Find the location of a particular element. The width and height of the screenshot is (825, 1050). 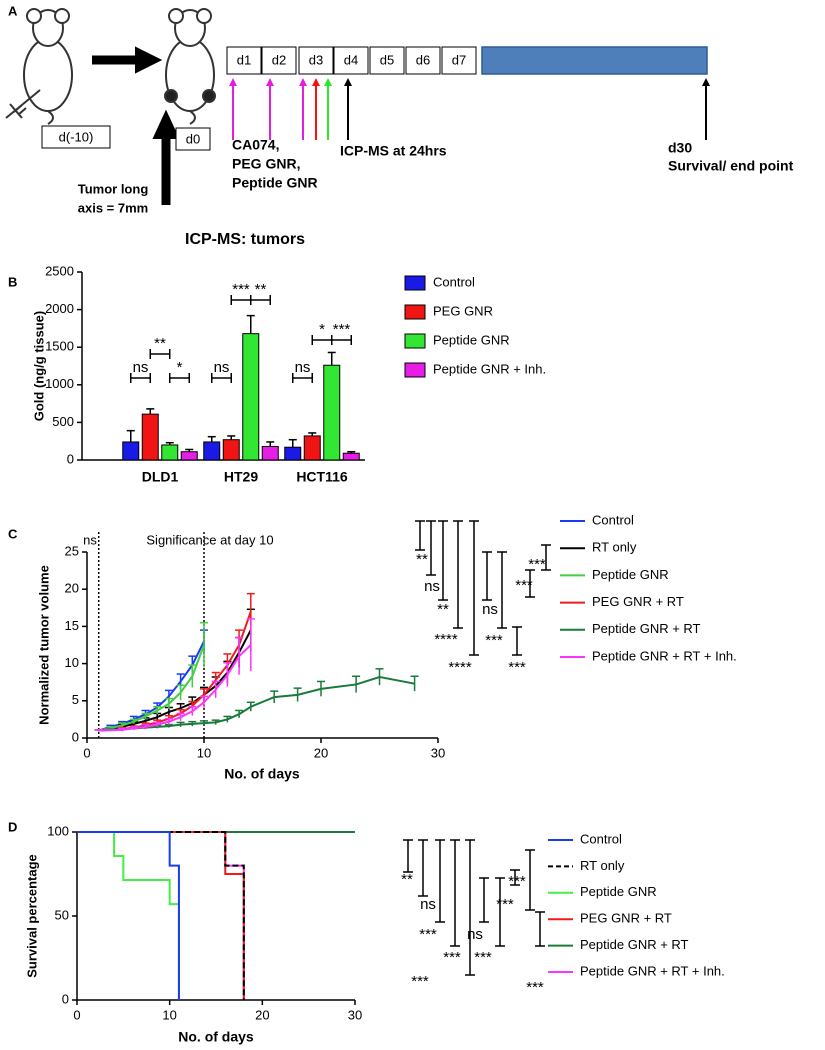

x-tick-label: DLD1 is located at coordinates (160, 477).